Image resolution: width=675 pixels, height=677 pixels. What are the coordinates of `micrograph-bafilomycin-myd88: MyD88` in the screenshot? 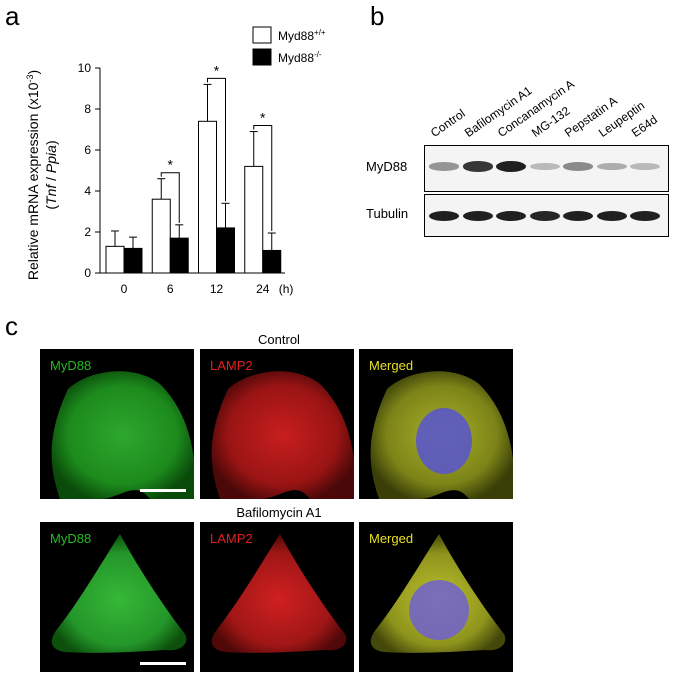 It's located at (117, 597).